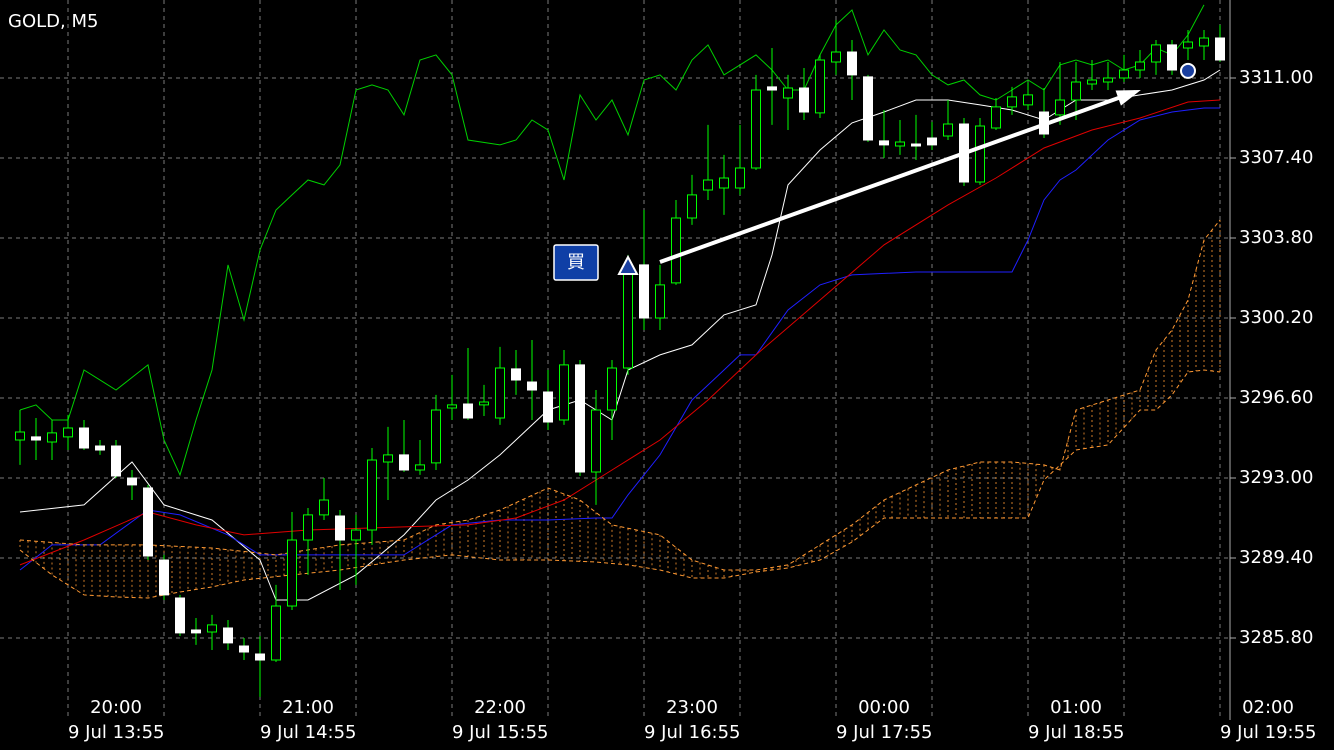 The image size is (1334, 750). What do you see at coordinates (308, 707) in the screenshot?
I see `x2-tick-label: 21:00` at bounding box center [308, 707].